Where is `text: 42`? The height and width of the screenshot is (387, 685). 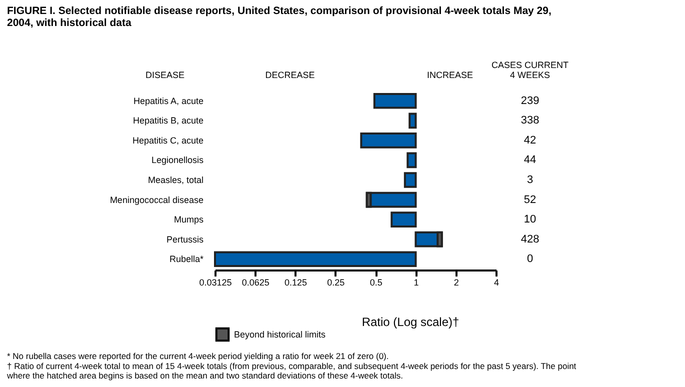
text: 42 is located at coordinates (530, 140).